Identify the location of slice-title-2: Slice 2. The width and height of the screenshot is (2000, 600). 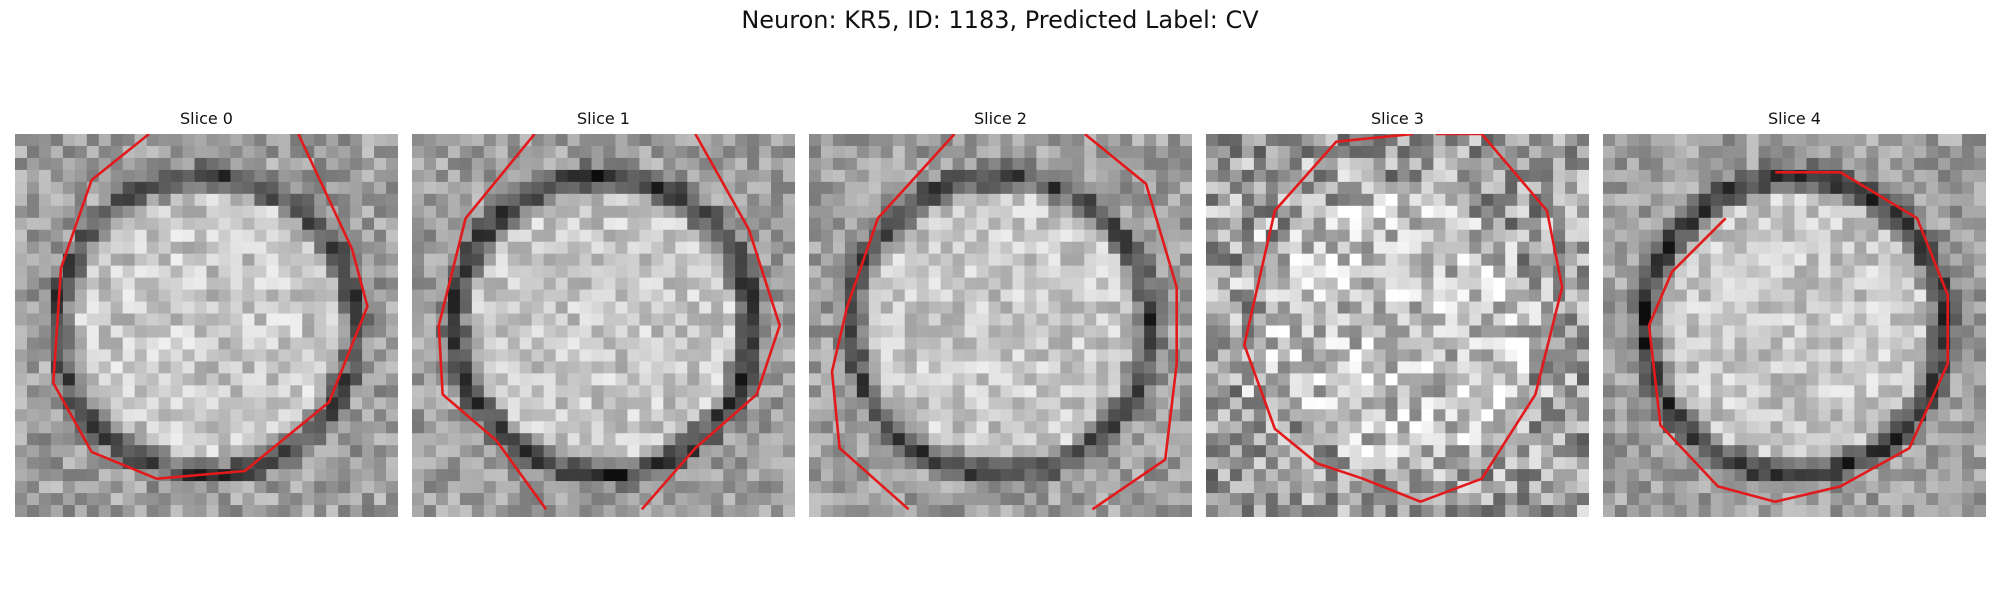
(1000, 118).